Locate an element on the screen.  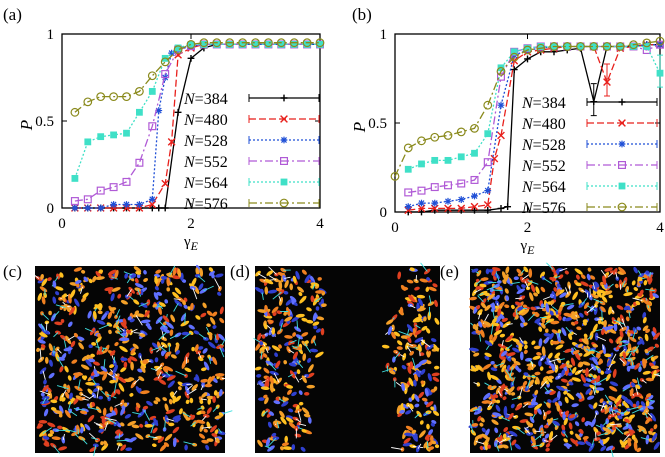
snapshot-c-particles is located at coordinates (132, 360).